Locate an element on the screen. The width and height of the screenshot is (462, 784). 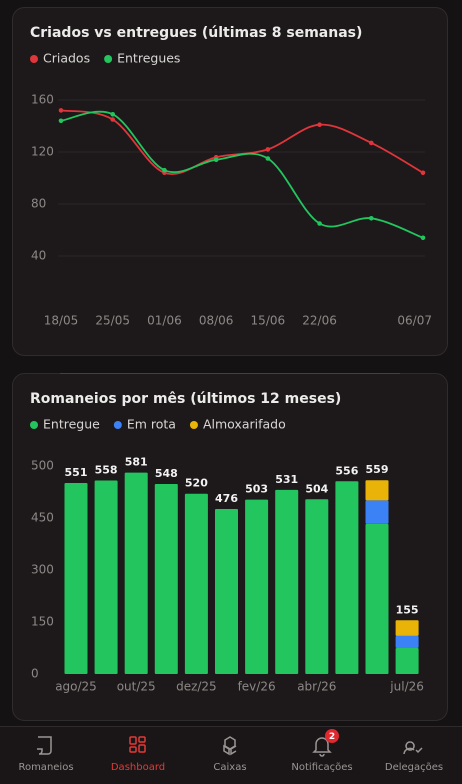
y-tick-label: 150 is located at coordinates (42, 622).